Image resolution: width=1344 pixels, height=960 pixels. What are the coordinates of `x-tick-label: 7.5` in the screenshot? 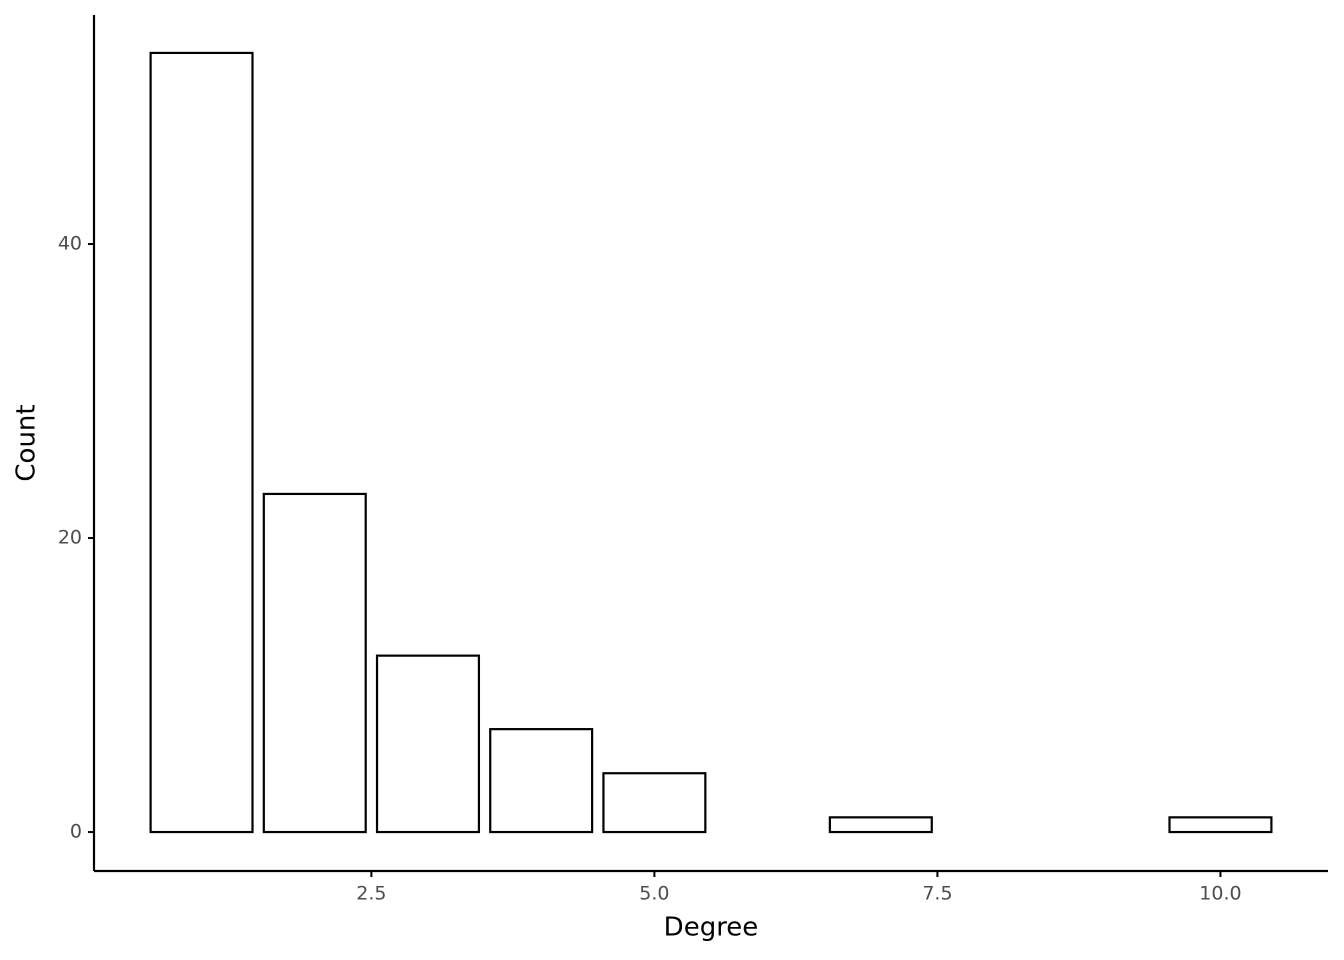 It's located at (937, 894).